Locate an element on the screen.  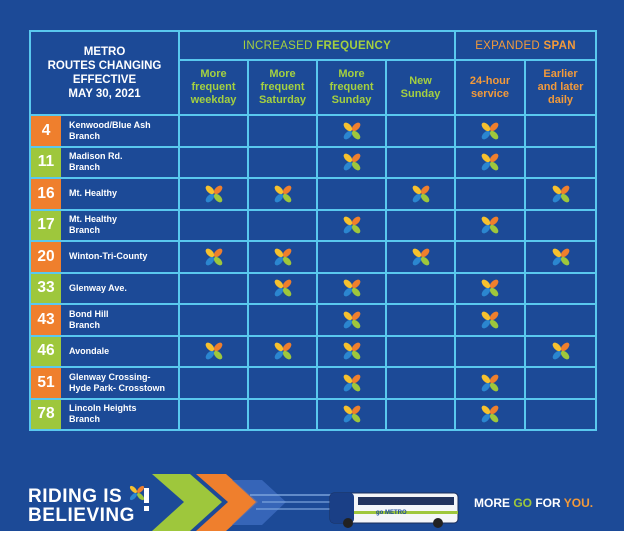
route-name-line: Bond Hill is located at coordinates (89, 313).